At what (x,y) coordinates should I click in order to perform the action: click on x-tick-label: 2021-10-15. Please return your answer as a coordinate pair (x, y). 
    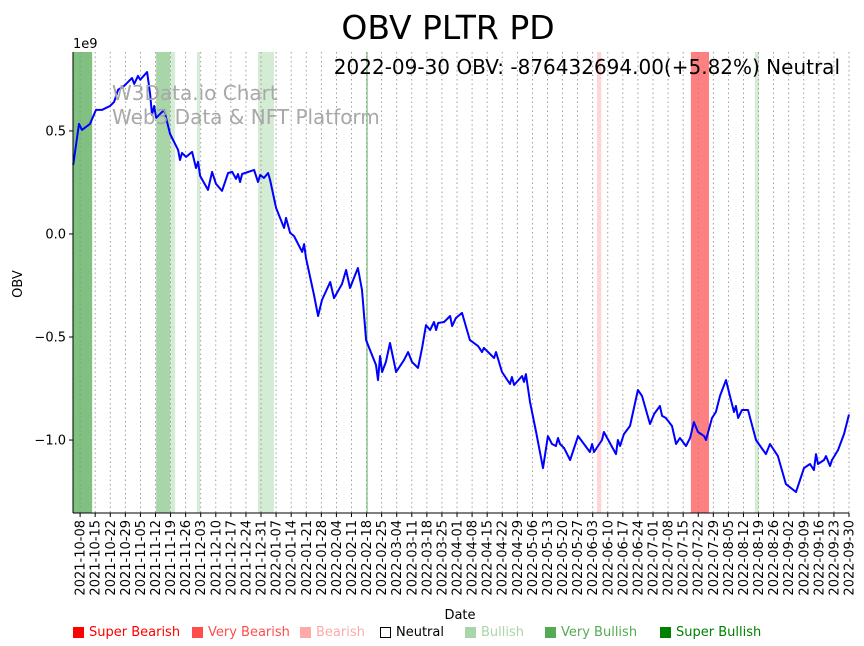
    Looking at the image, I should click on (96, 558).